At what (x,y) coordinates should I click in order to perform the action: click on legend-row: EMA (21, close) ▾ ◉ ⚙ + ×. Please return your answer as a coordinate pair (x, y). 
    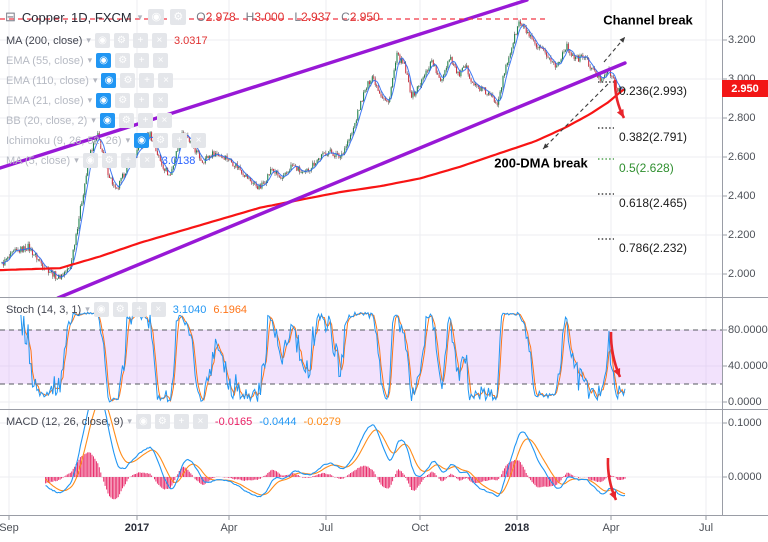
    Looking at the image, I should click on (87, 100).